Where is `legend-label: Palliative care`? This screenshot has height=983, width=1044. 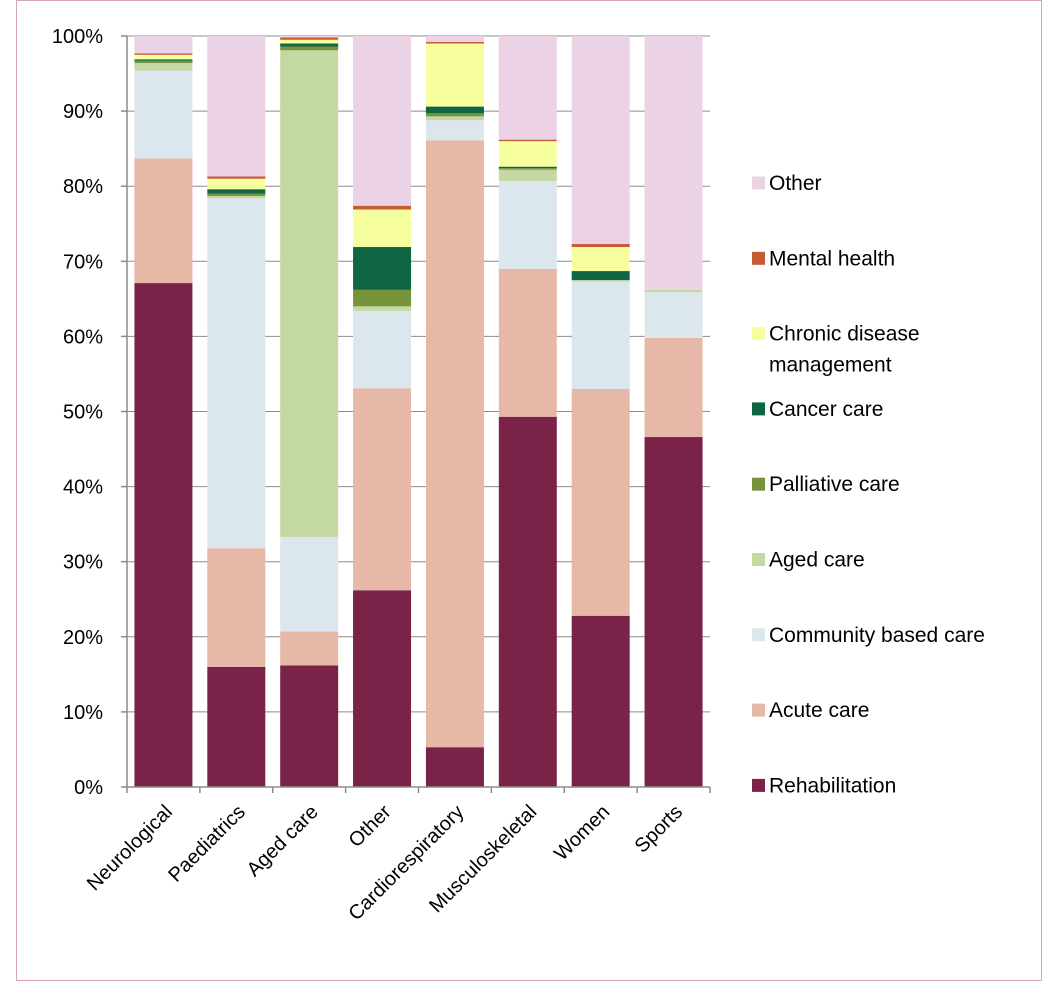 legend-label: Palliative care is located at coordinates (834, 484).